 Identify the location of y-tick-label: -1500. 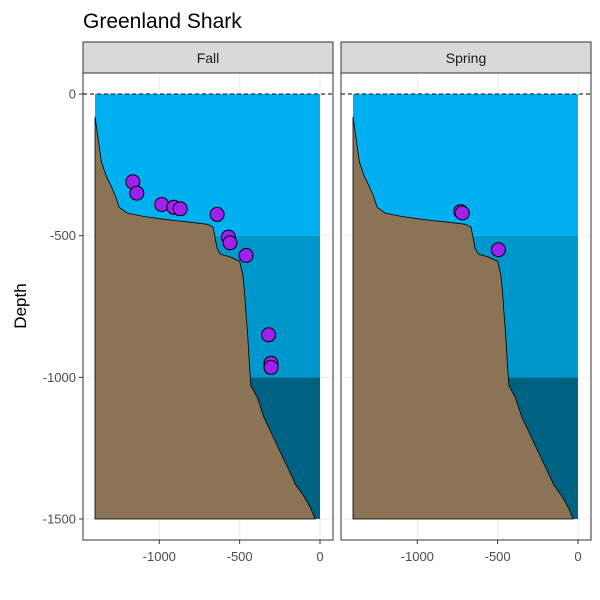
(59, 519).